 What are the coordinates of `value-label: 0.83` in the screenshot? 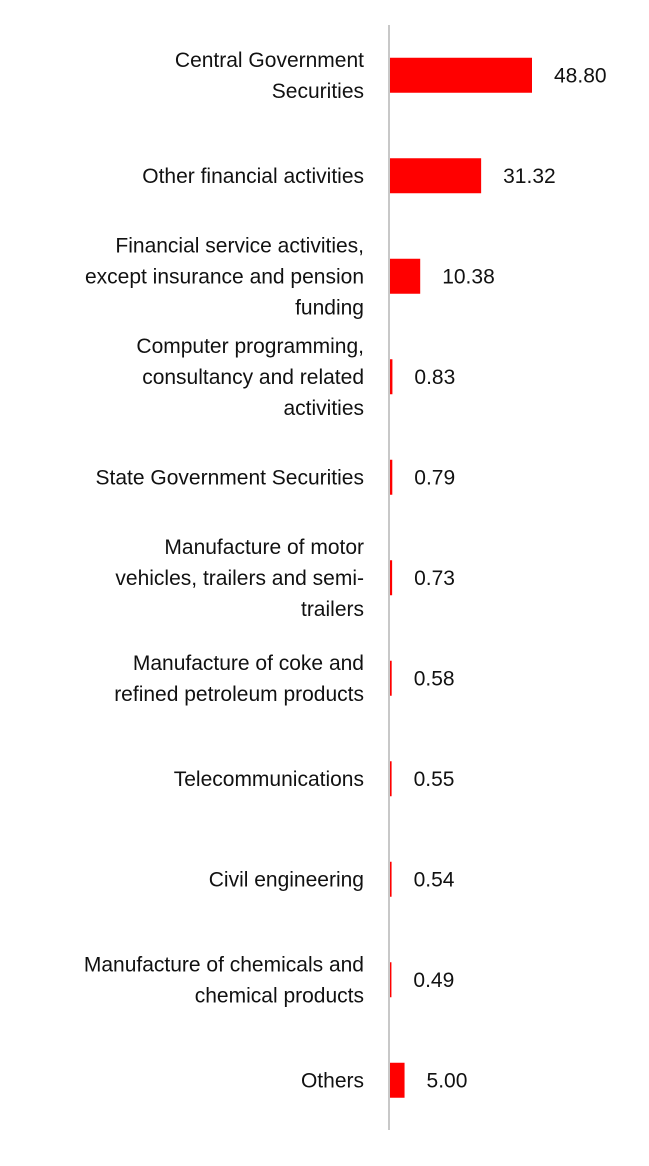 It's located at (434, 377).